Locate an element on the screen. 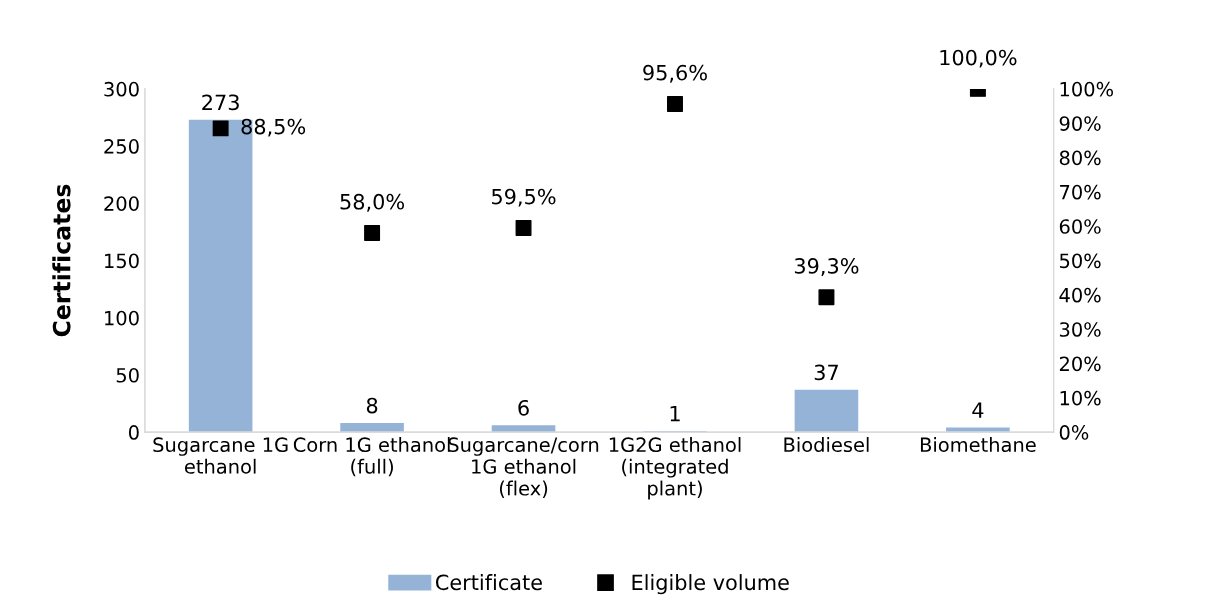 The width and height of the screenshot is (1228, 613). y2-tick-label: 0% is located at coordinates (1074, 432).